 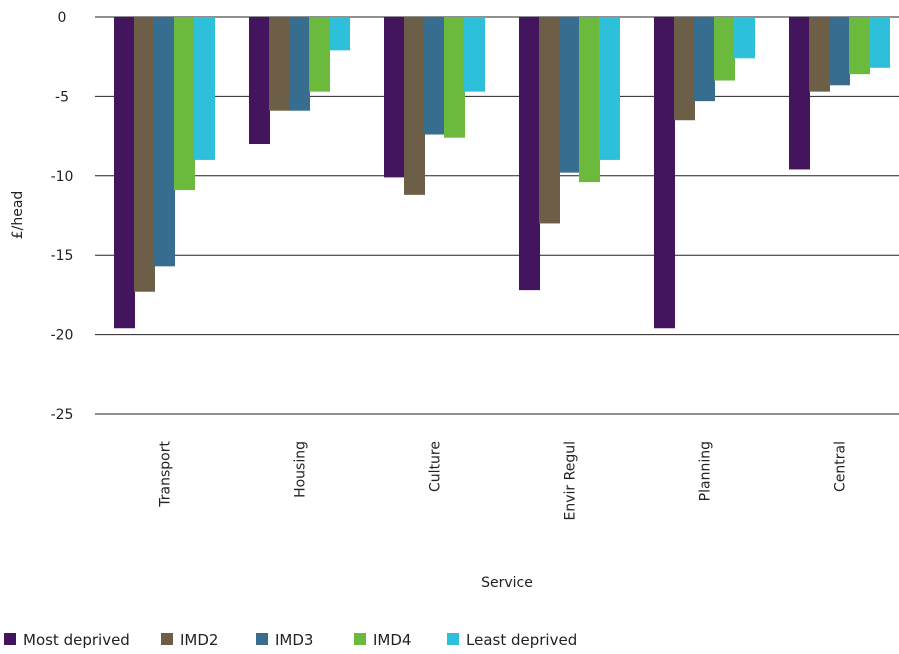 I want to click on x-axis-title: Service, so click(x=507, y=583).